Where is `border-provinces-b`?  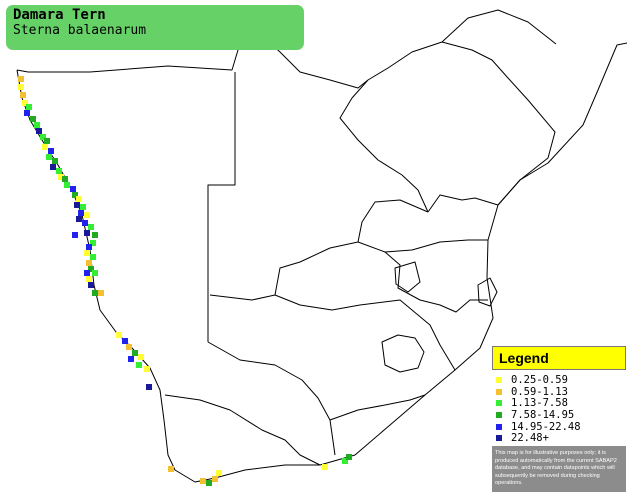 border-provinces-b is located at coordinates (436, 282).